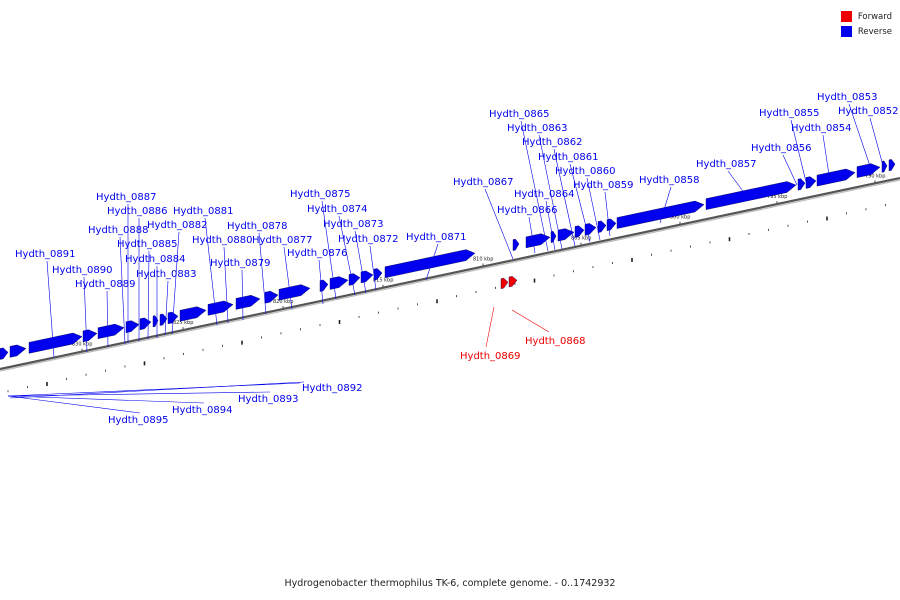 The image size is (900, 600). I want to click on kbp-tick-label: 820 kbp, so click(283, 302).